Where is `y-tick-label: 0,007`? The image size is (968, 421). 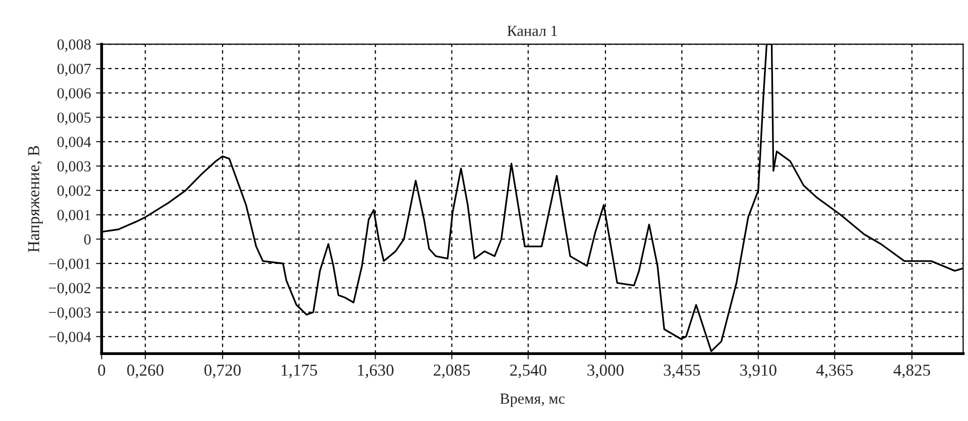 y-tick-label: 0,007 is located at coordinates (74, 70).